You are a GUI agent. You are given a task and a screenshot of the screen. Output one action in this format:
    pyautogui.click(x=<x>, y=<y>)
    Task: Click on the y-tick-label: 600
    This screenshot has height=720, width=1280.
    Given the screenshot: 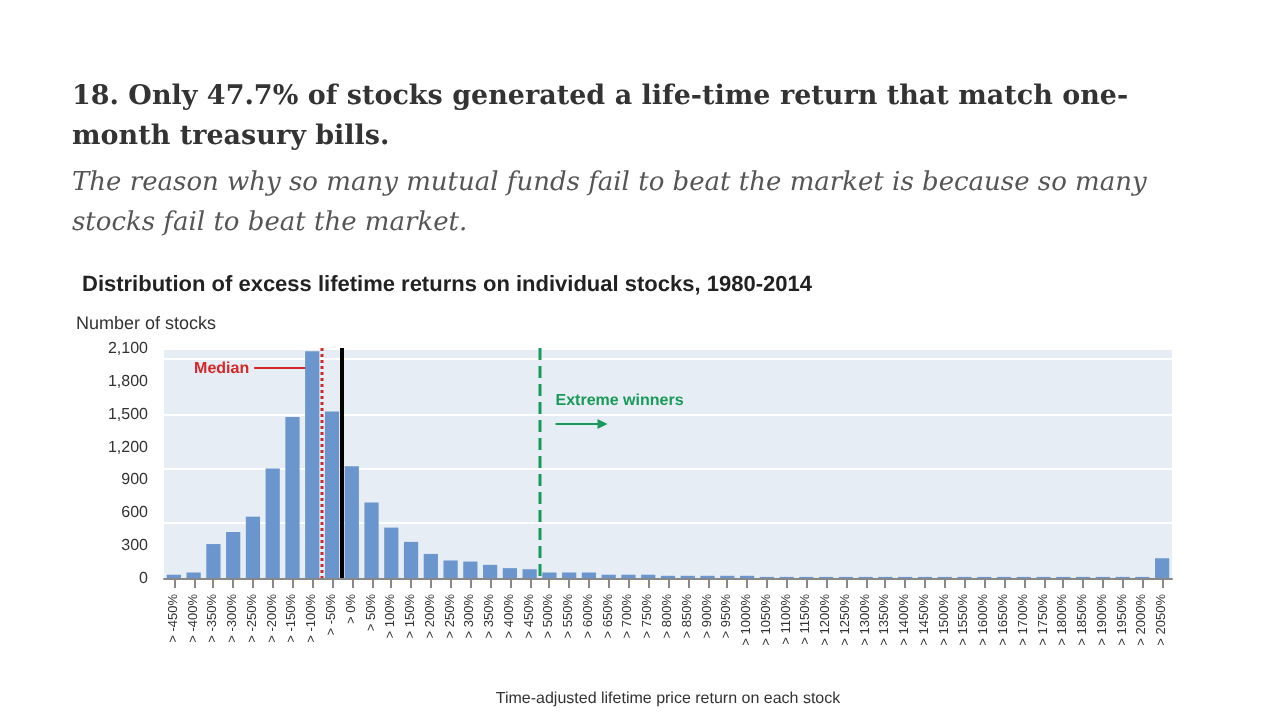 What is the action you would take?
    pyautogui.click(x=135, y=512)
    